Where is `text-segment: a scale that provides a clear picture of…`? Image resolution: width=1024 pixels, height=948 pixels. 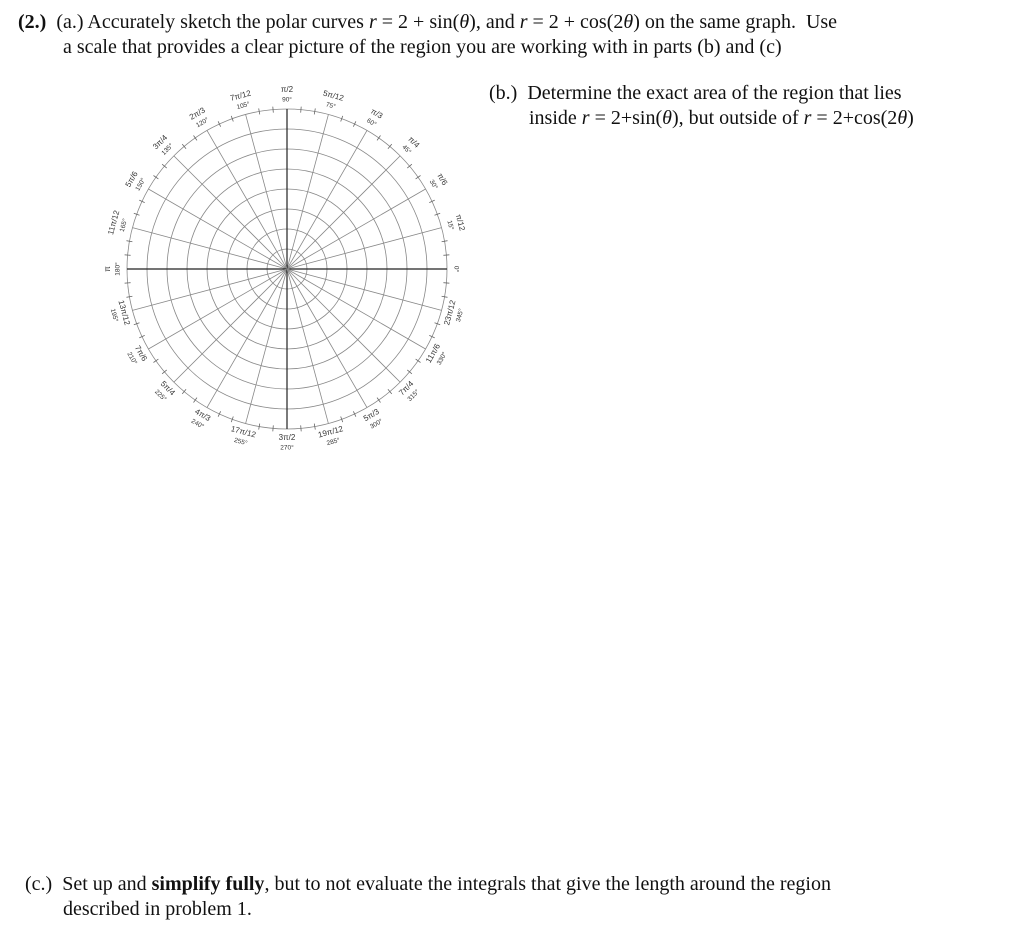 text-segment: a scale that provides a clear picture of… is located at coordinates (422, 47).